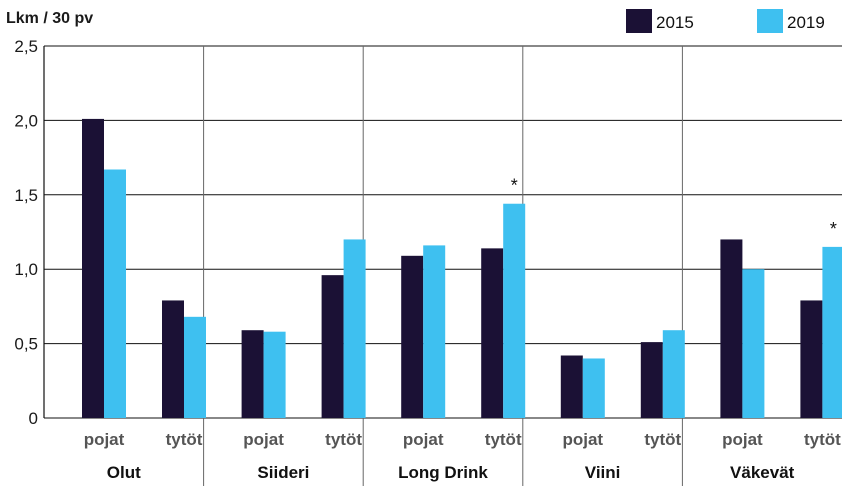 This screenshot has width=842, height=486. Describe the element at coordinates (603, 472) in the screenshot. I see `x-group-label: Viini` at that location.